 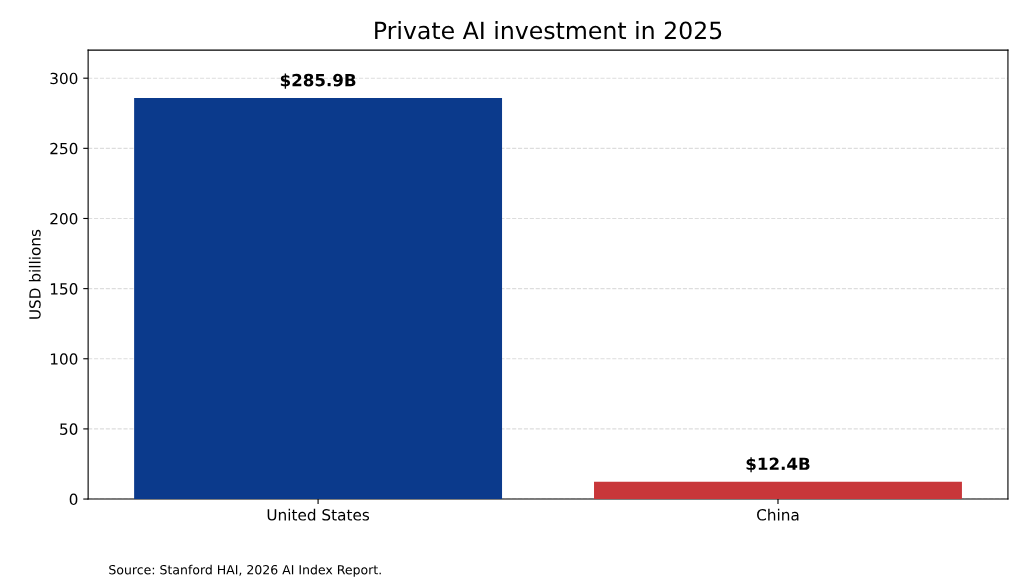 I want to click on y-tick-label: 0, so click(x=73, y=499).